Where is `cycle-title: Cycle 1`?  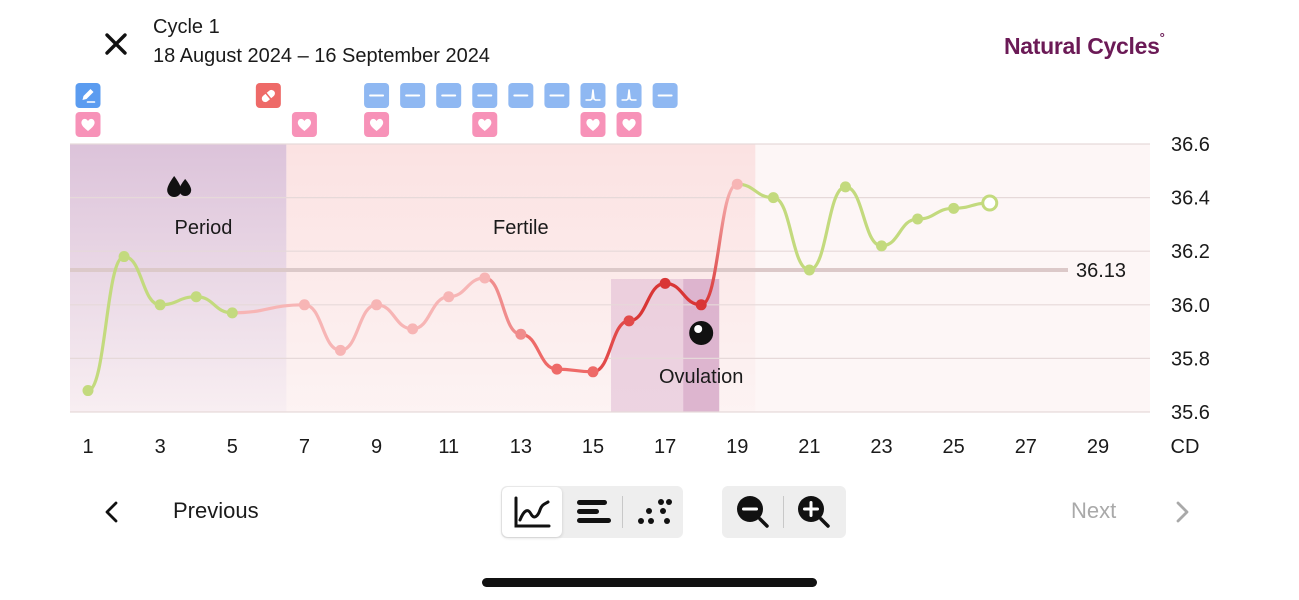 cycle-title: Cycle 1 is located at coordinates (186, 27).